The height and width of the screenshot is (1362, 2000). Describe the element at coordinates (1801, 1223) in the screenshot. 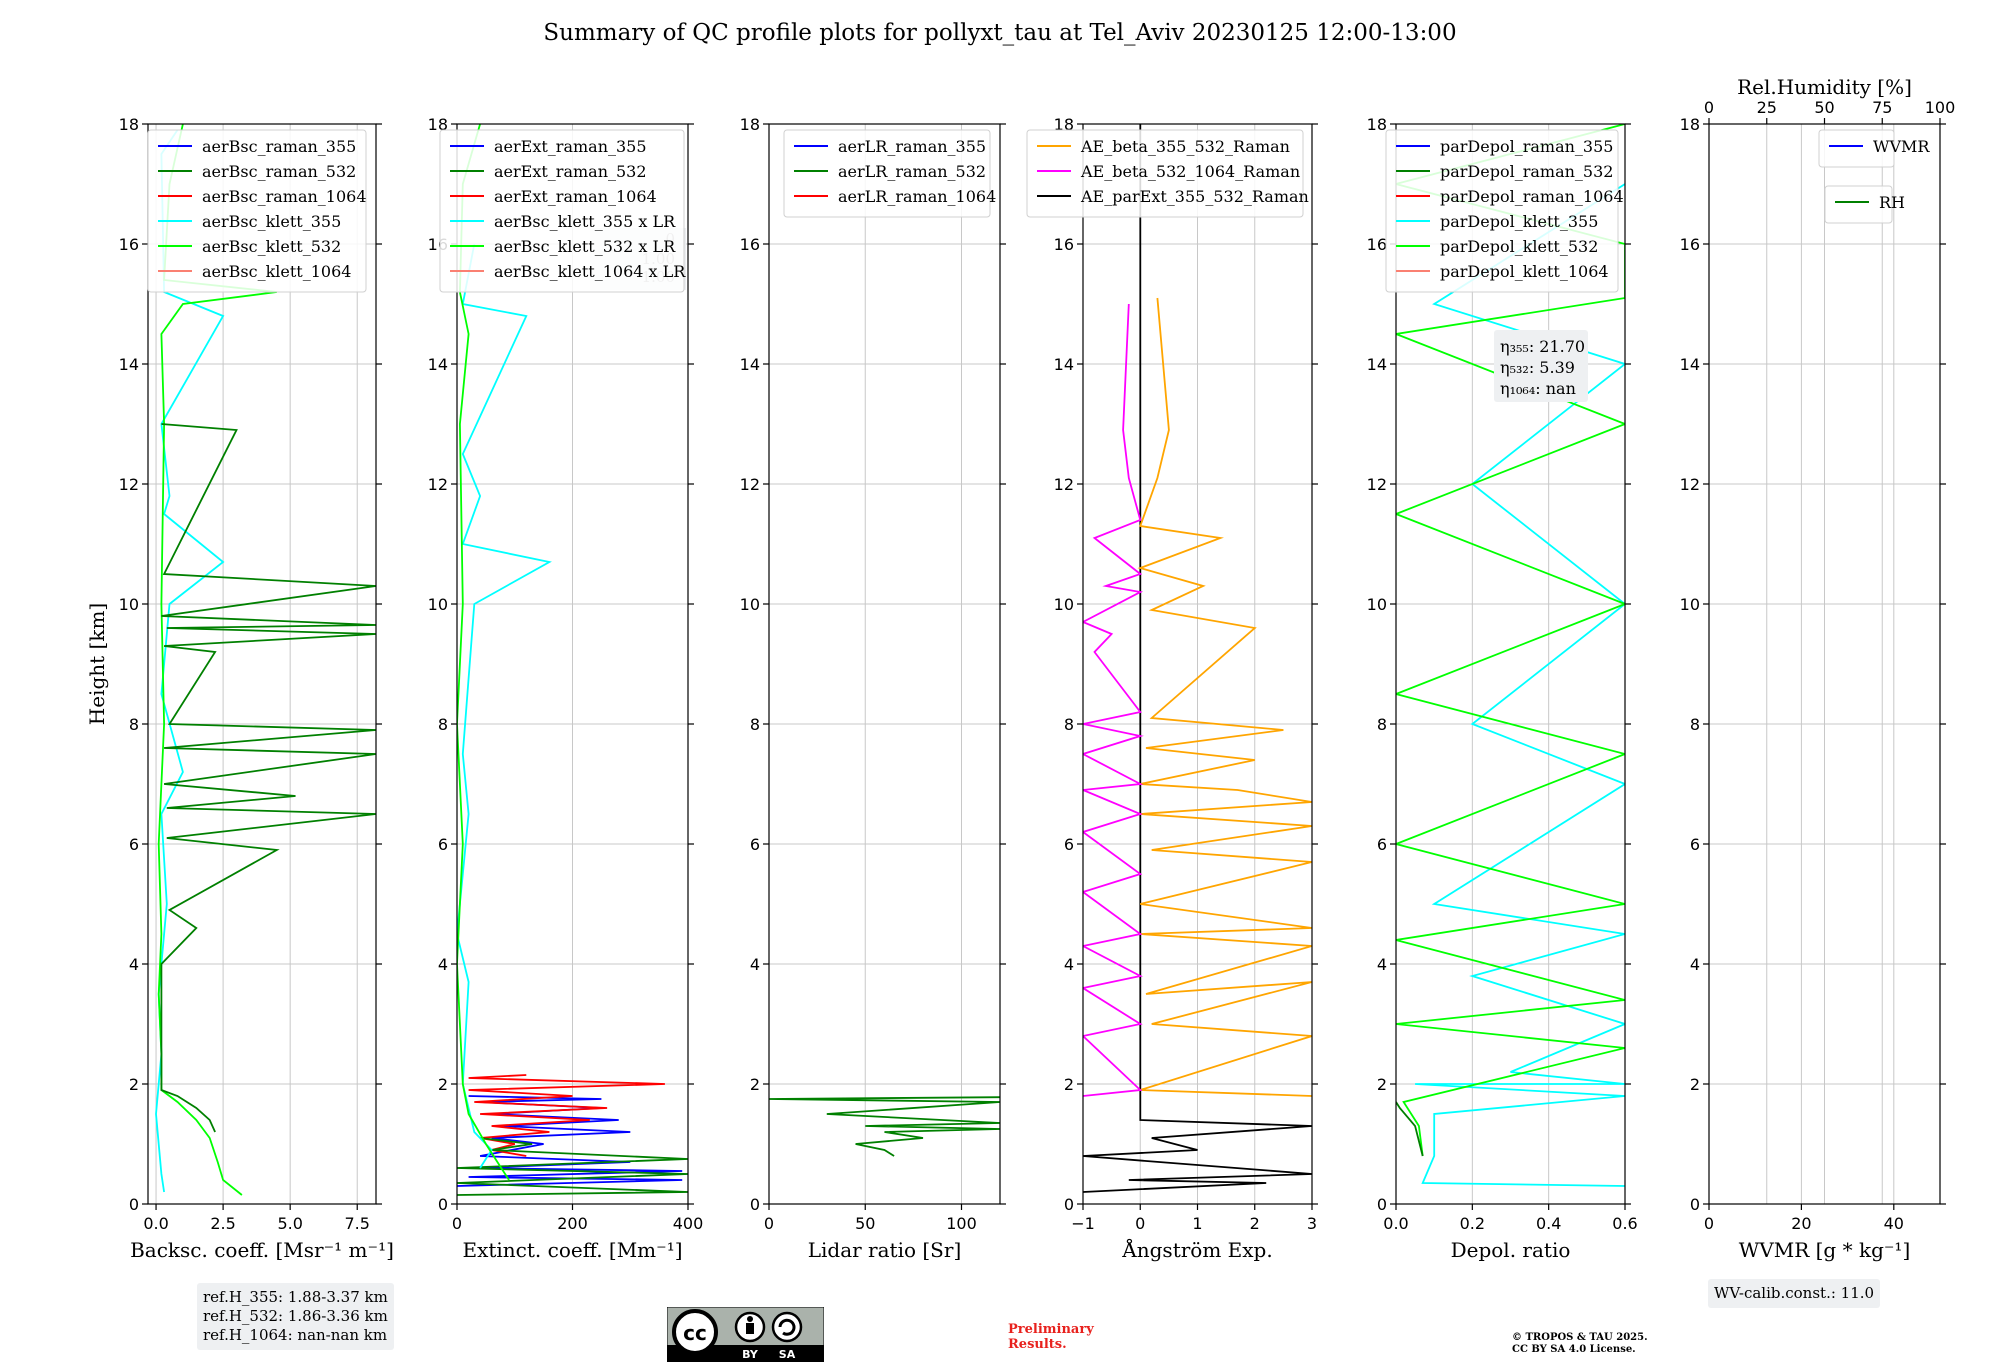

I see `xtick-label: 20` at that location.